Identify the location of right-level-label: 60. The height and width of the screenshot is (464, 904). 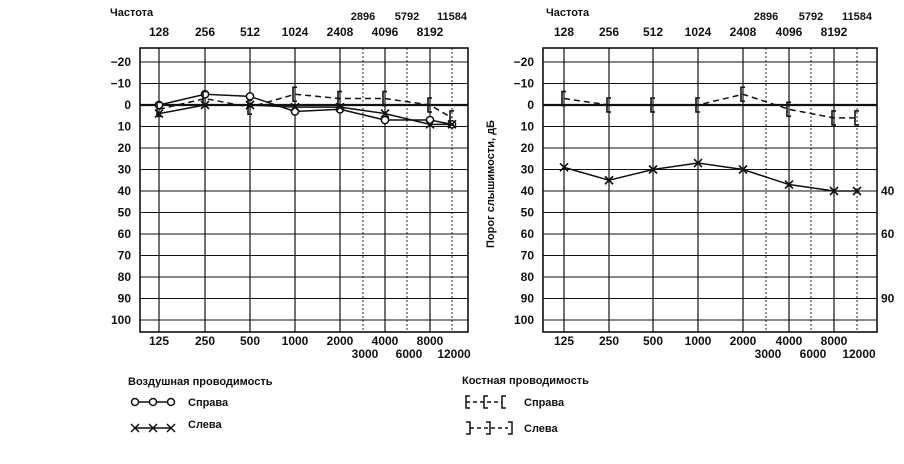
(888, 234).